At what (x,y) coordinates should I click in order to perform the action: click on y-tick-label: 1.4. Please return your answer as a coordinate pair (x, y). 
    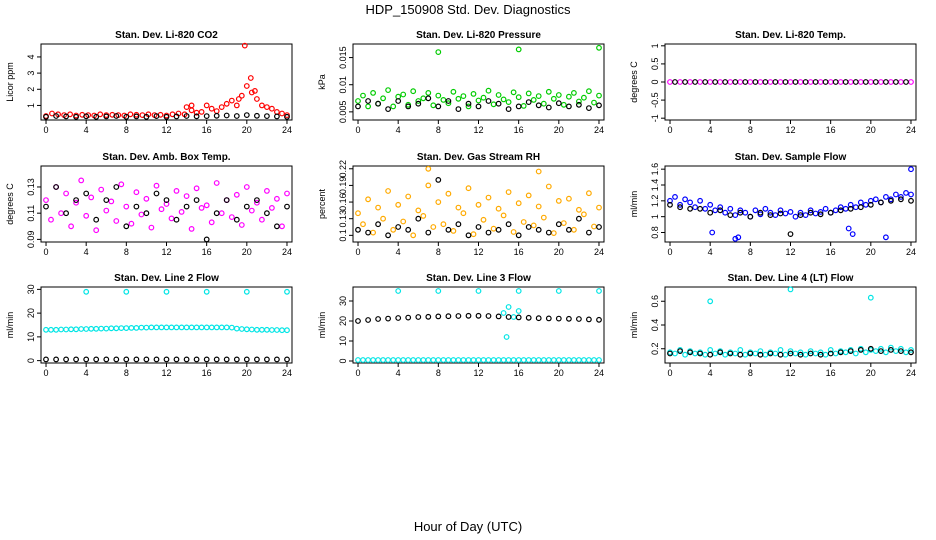
    Looking at the image, I should click on (655, 185).